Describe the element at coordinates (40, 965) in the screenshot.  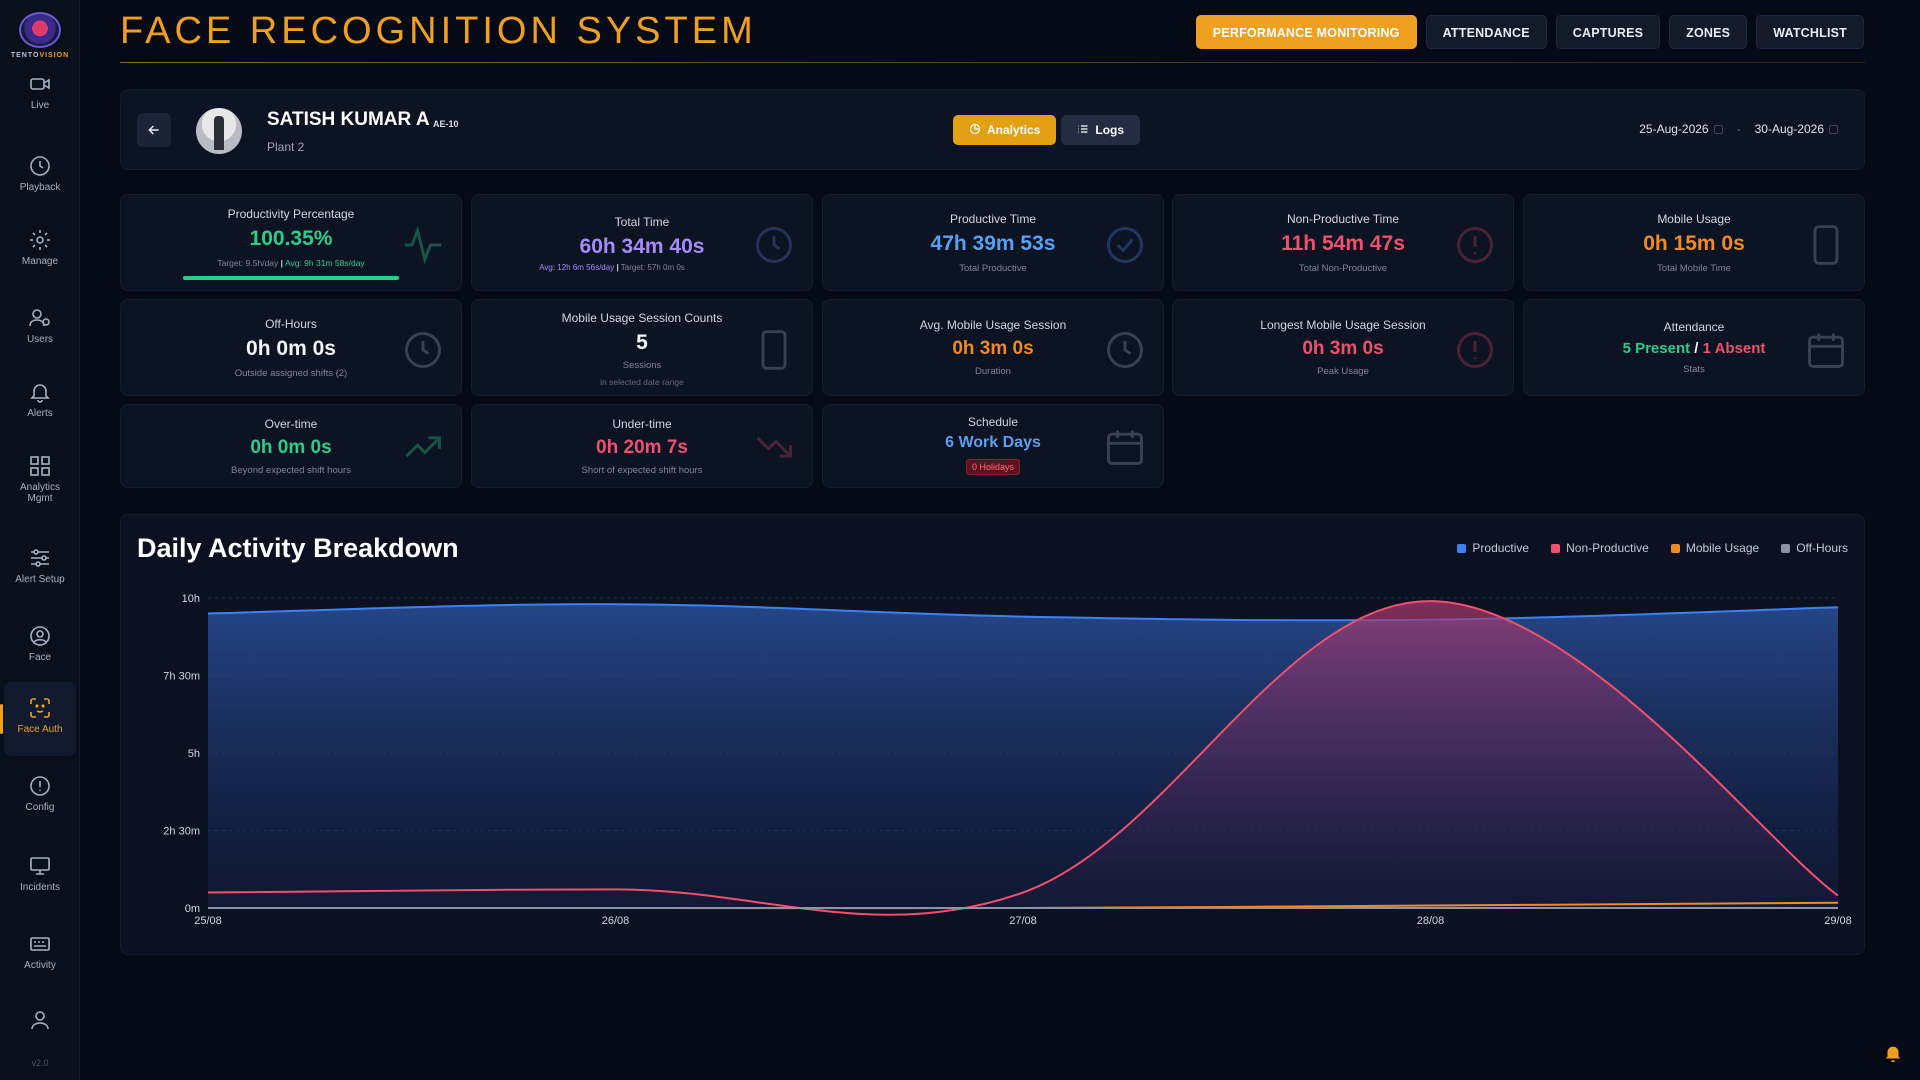
I see `sidebar-item-label: Activity` at that location.